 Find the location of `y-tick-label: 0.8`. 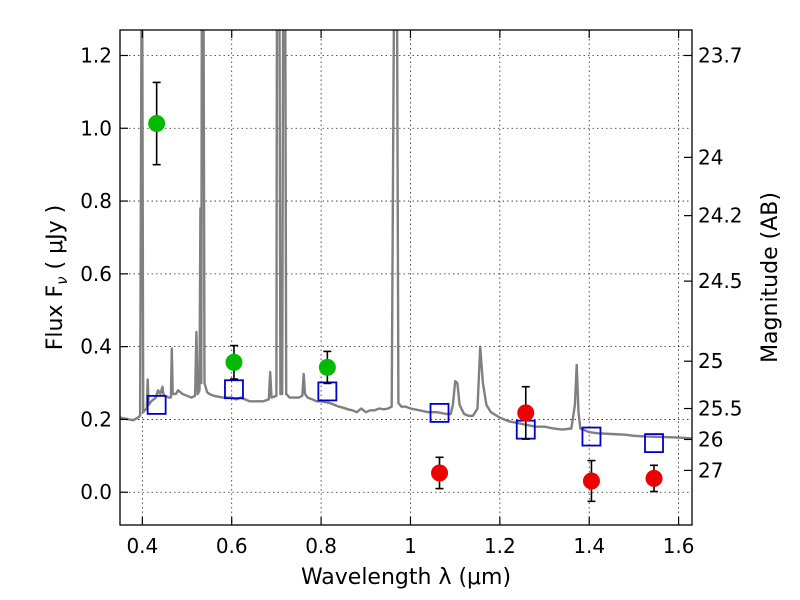

y-tick-label: 0.8 is located at coordinates (96, 201).